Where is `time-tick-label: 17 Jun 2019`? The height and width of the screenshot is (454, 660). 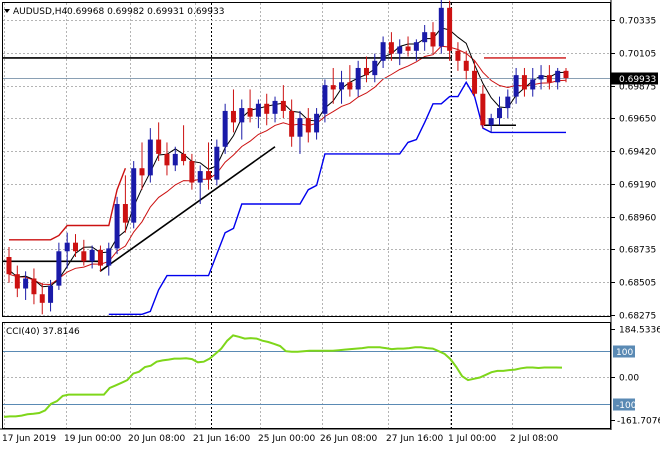
time-tick-label: 17 Jun 2019 is located at coordinates (29, 439).